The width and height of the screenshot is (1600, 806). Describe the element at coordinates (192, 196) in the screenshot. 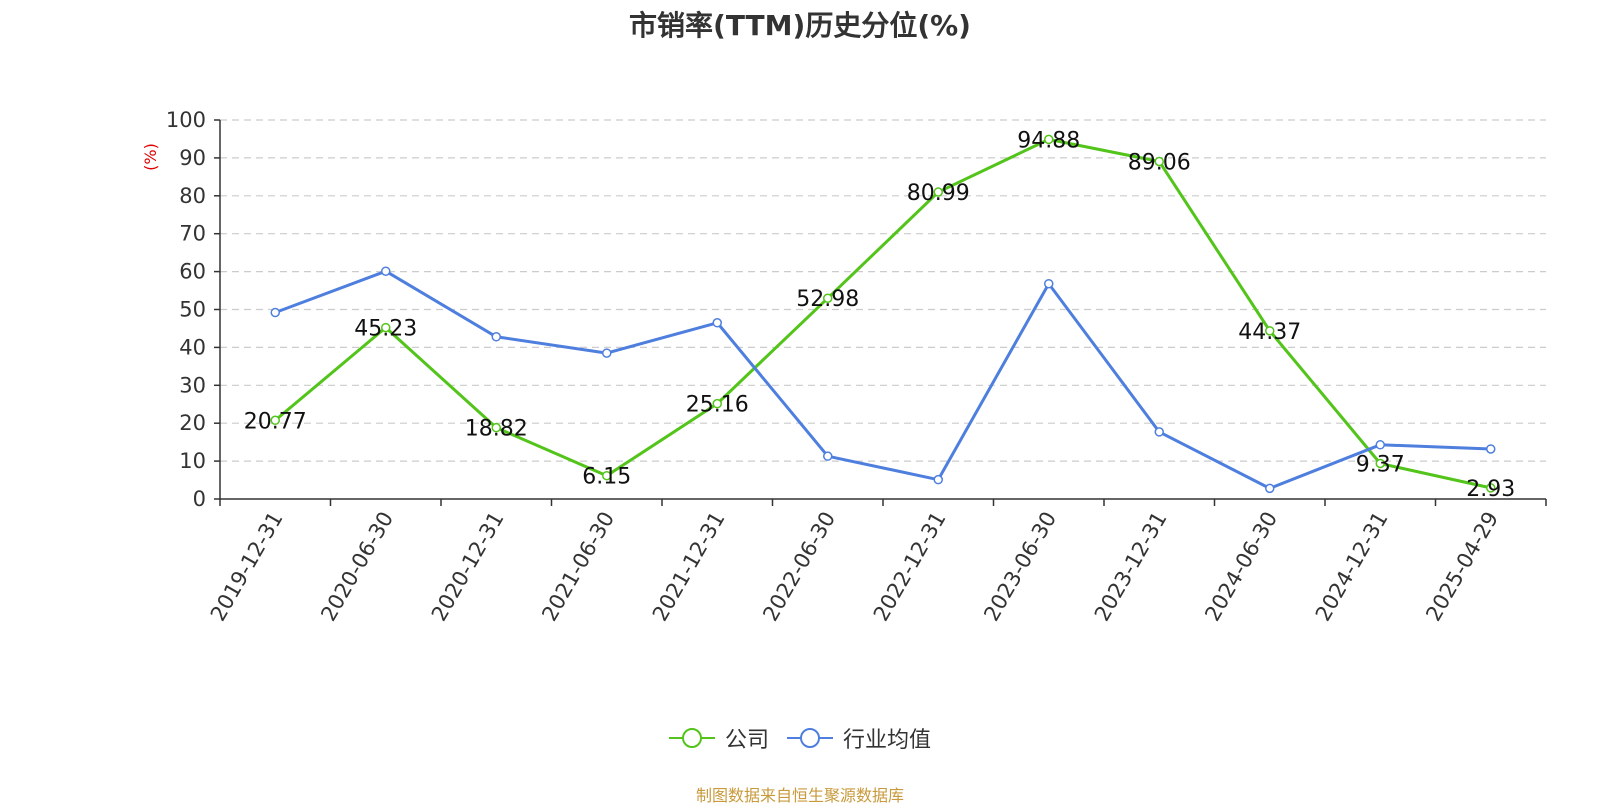

I see `y-tick-label: 80` at that location.